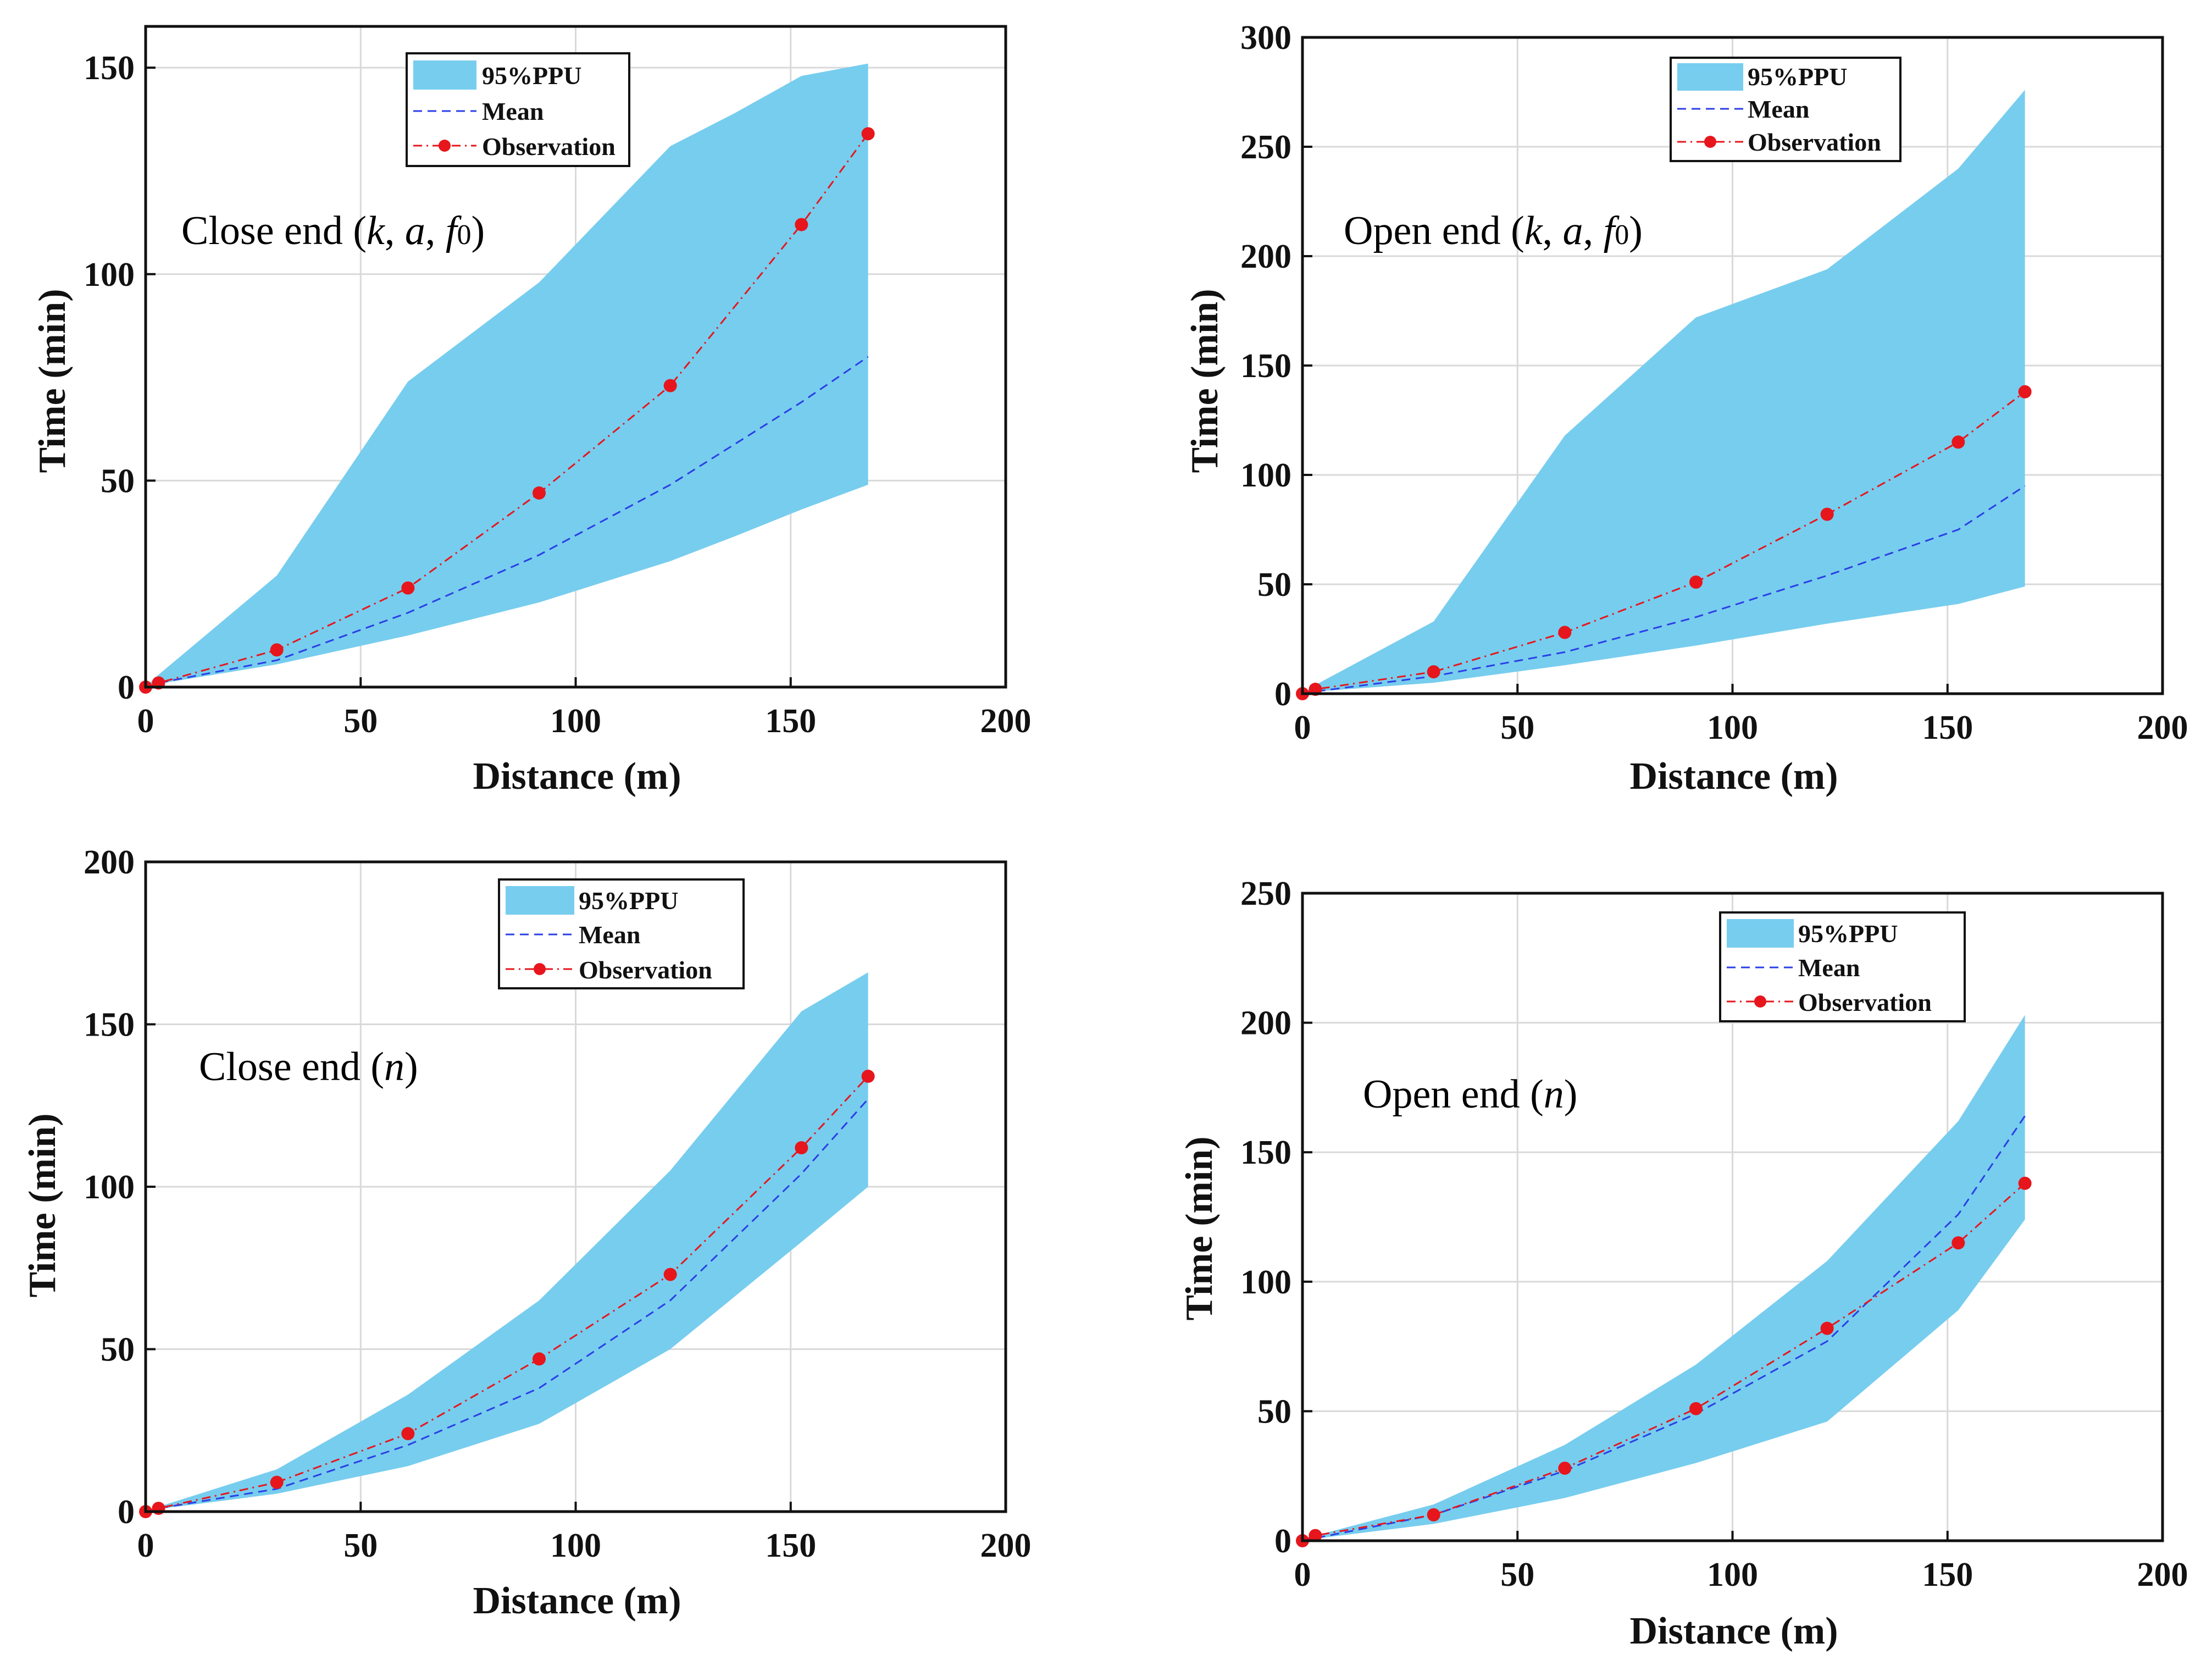 This screenshot has width=2212, height=1671. Describe the element at coordinates (1493, 230) in the screenshot. I see `panel-annotation: Open end (k, a, f0)` at that location.